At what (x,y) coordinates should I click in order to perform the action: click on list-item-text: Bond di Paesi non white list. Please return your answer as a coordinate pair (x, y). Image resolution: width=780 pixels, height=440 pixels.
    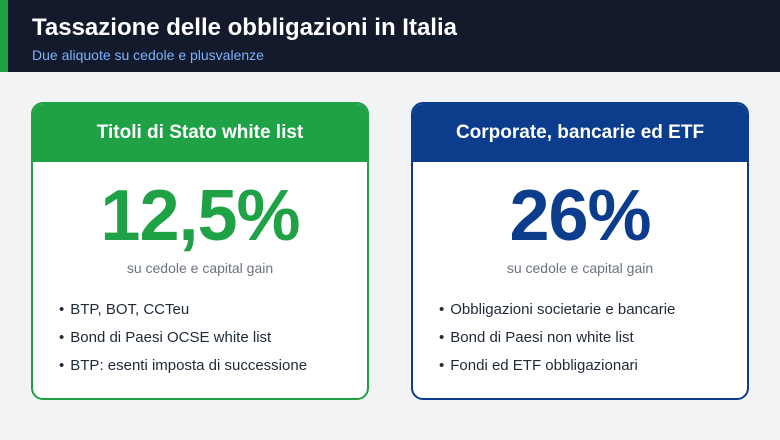
    Looking at the image, I should click on (542, 337).